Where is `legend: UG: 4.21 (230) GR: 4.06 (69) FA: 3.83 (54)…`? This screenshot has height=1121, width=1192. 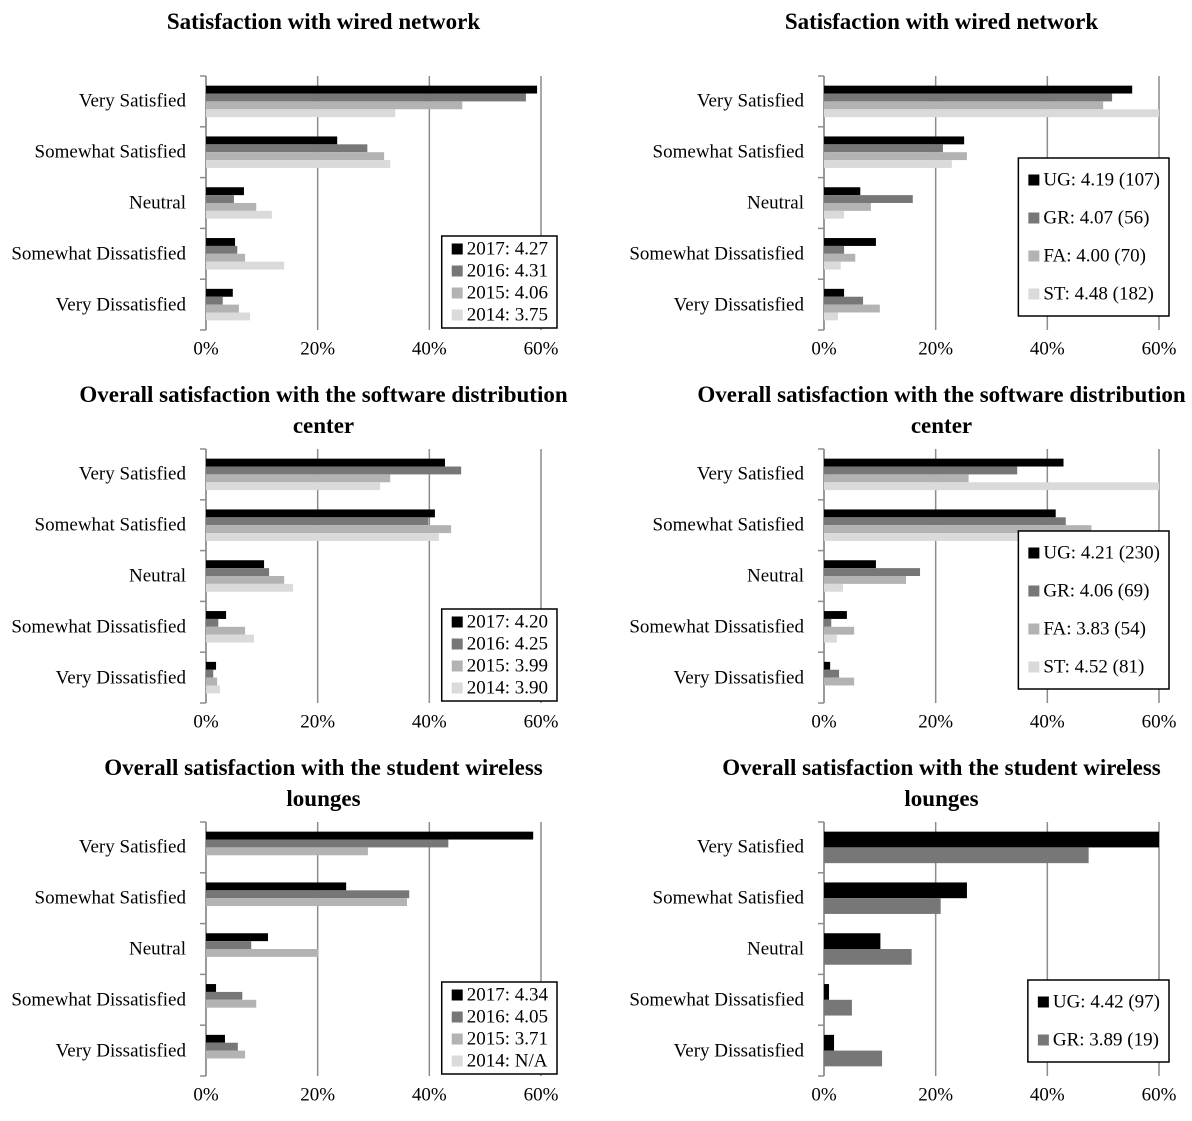
legend: UG: 4.21 (230) GR: 4.06 (69) FA: 3.83 (54)… is located at coordinates (1093, 610).